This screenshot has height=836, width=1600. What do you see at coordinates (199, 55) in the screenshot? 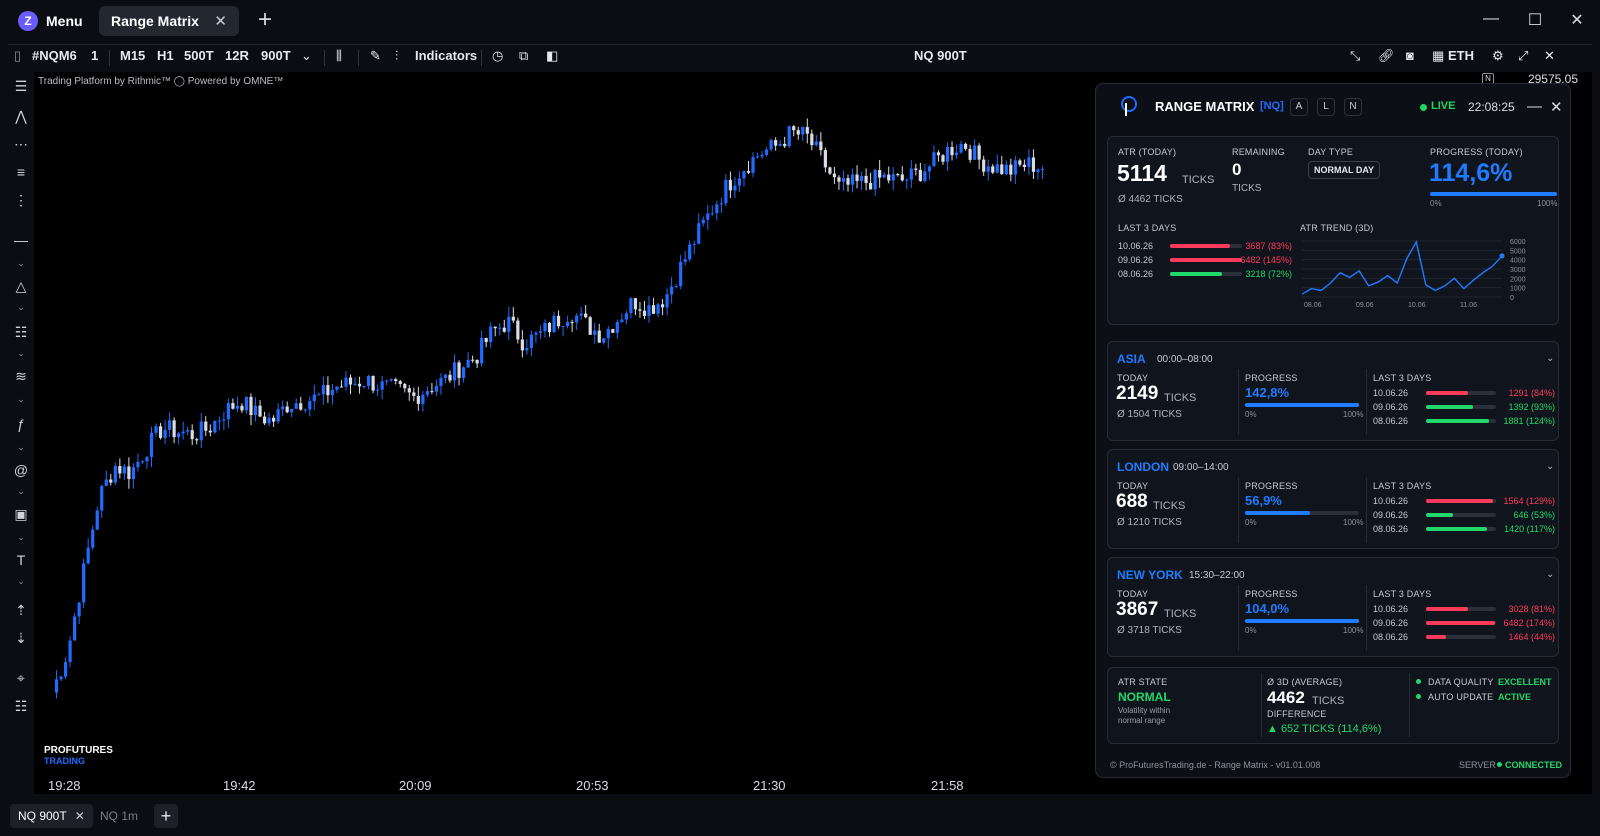
I see `timeframe-500t: 500T` at bounding box center [199, 55].